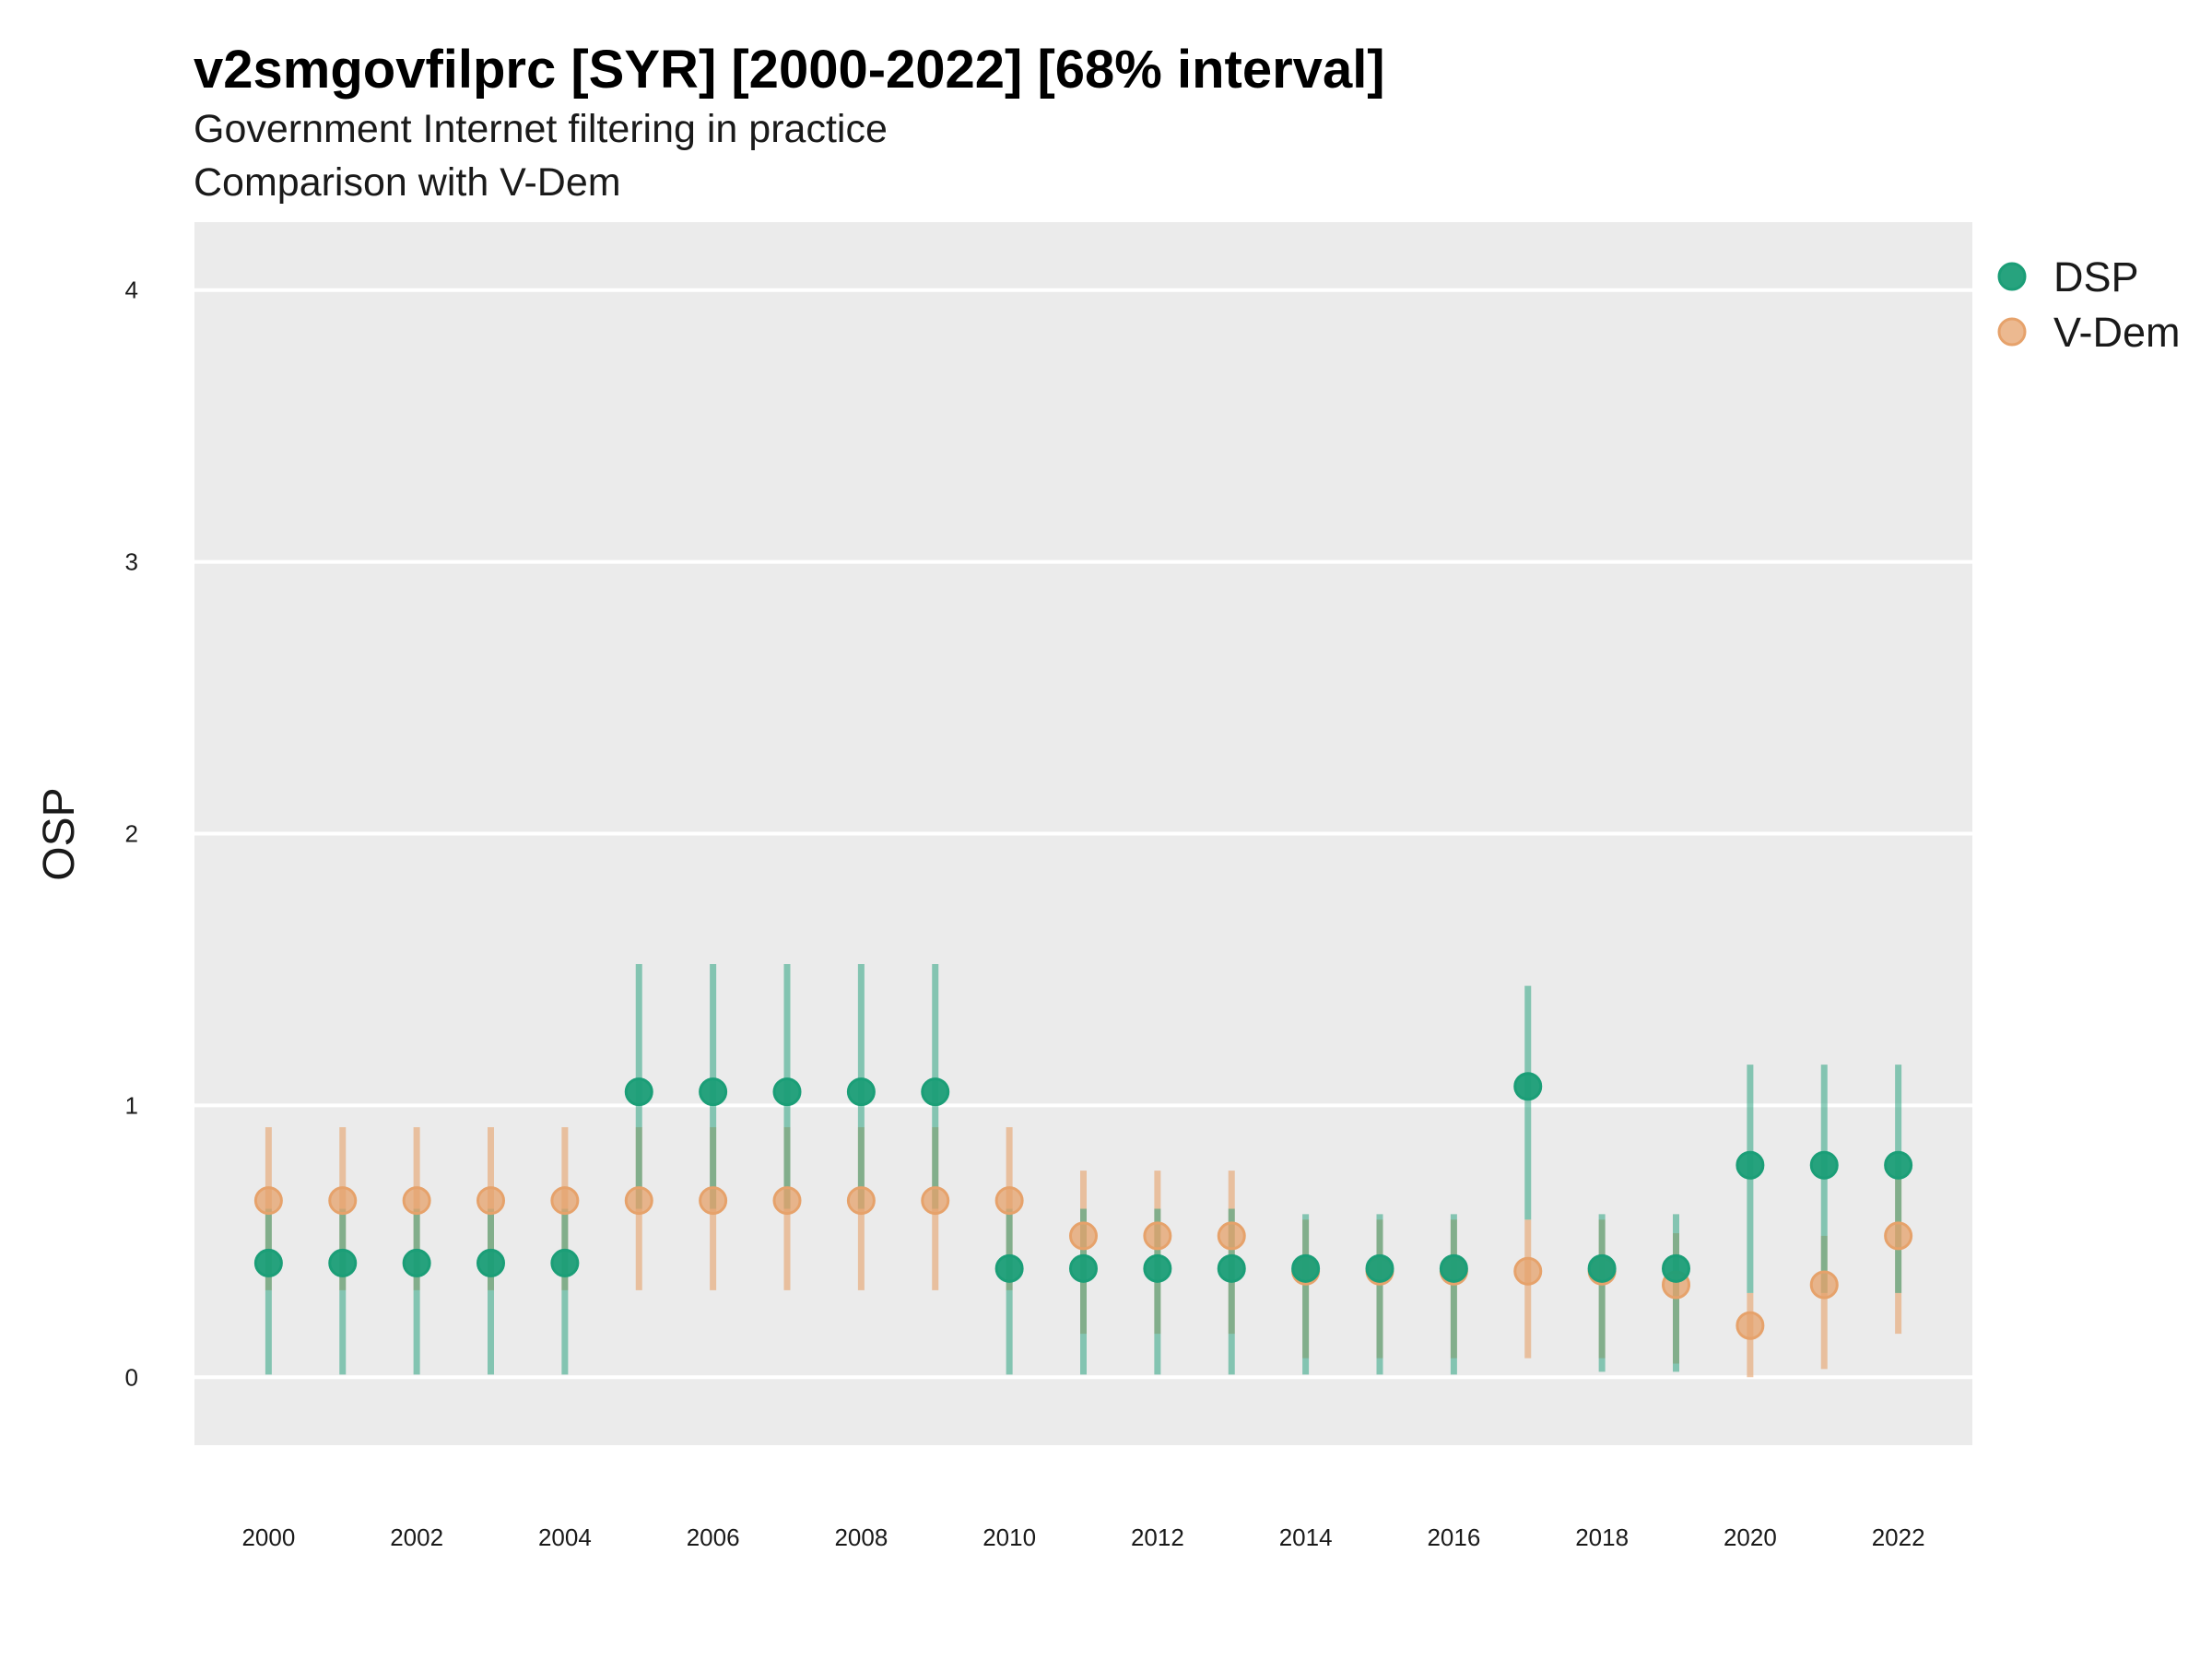 This screenshot has height=1659, width=2212. What do you see at coordinates (268, 1537) in the screenshot?
I see `x-tick-label: 2000` at bounding box center [268, 1537].